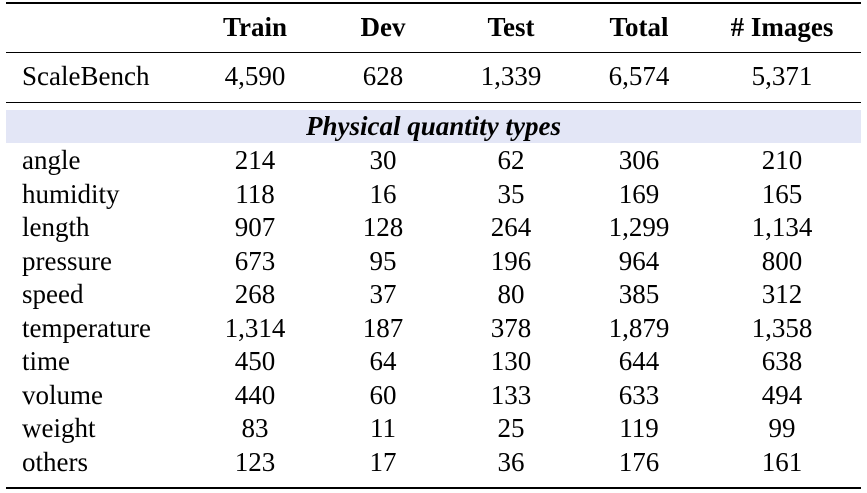  What do you see at coordinates (433, 194) in the screenshot?
I see `table-row: humidity 118 16 35 169 165` at bounding box center [433, 194].